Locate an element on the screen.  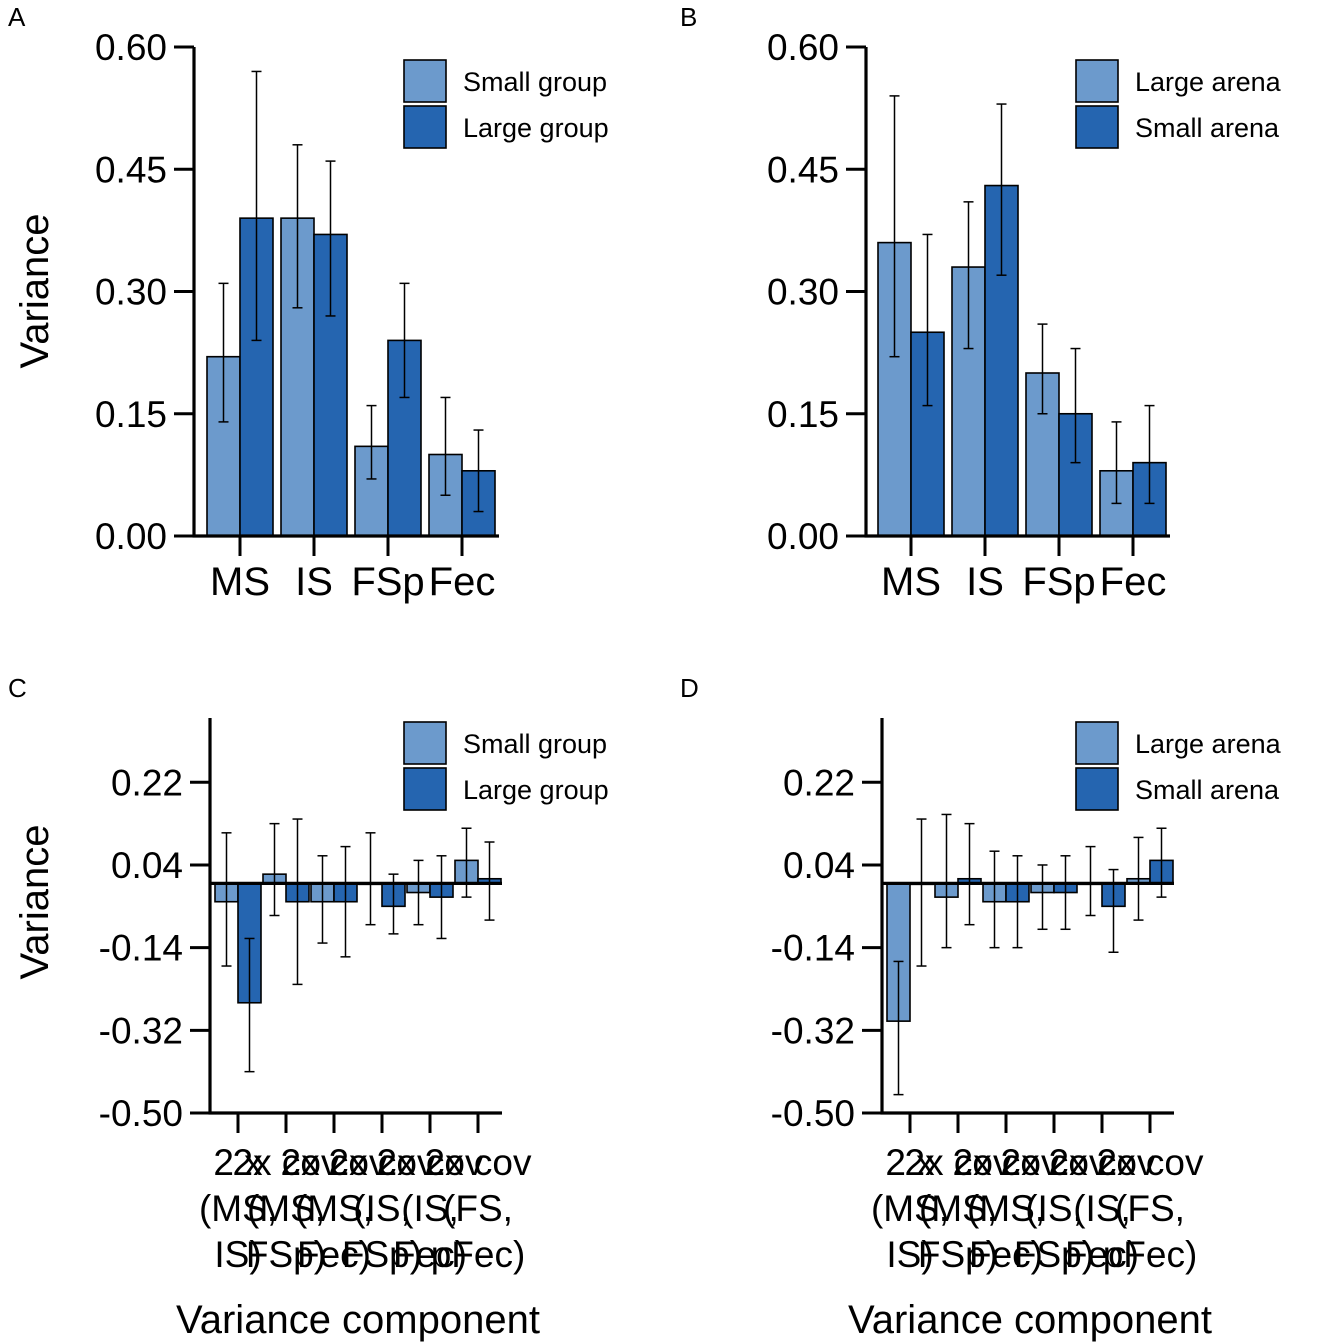
panel-label: C is located at coordinates (17, 688).